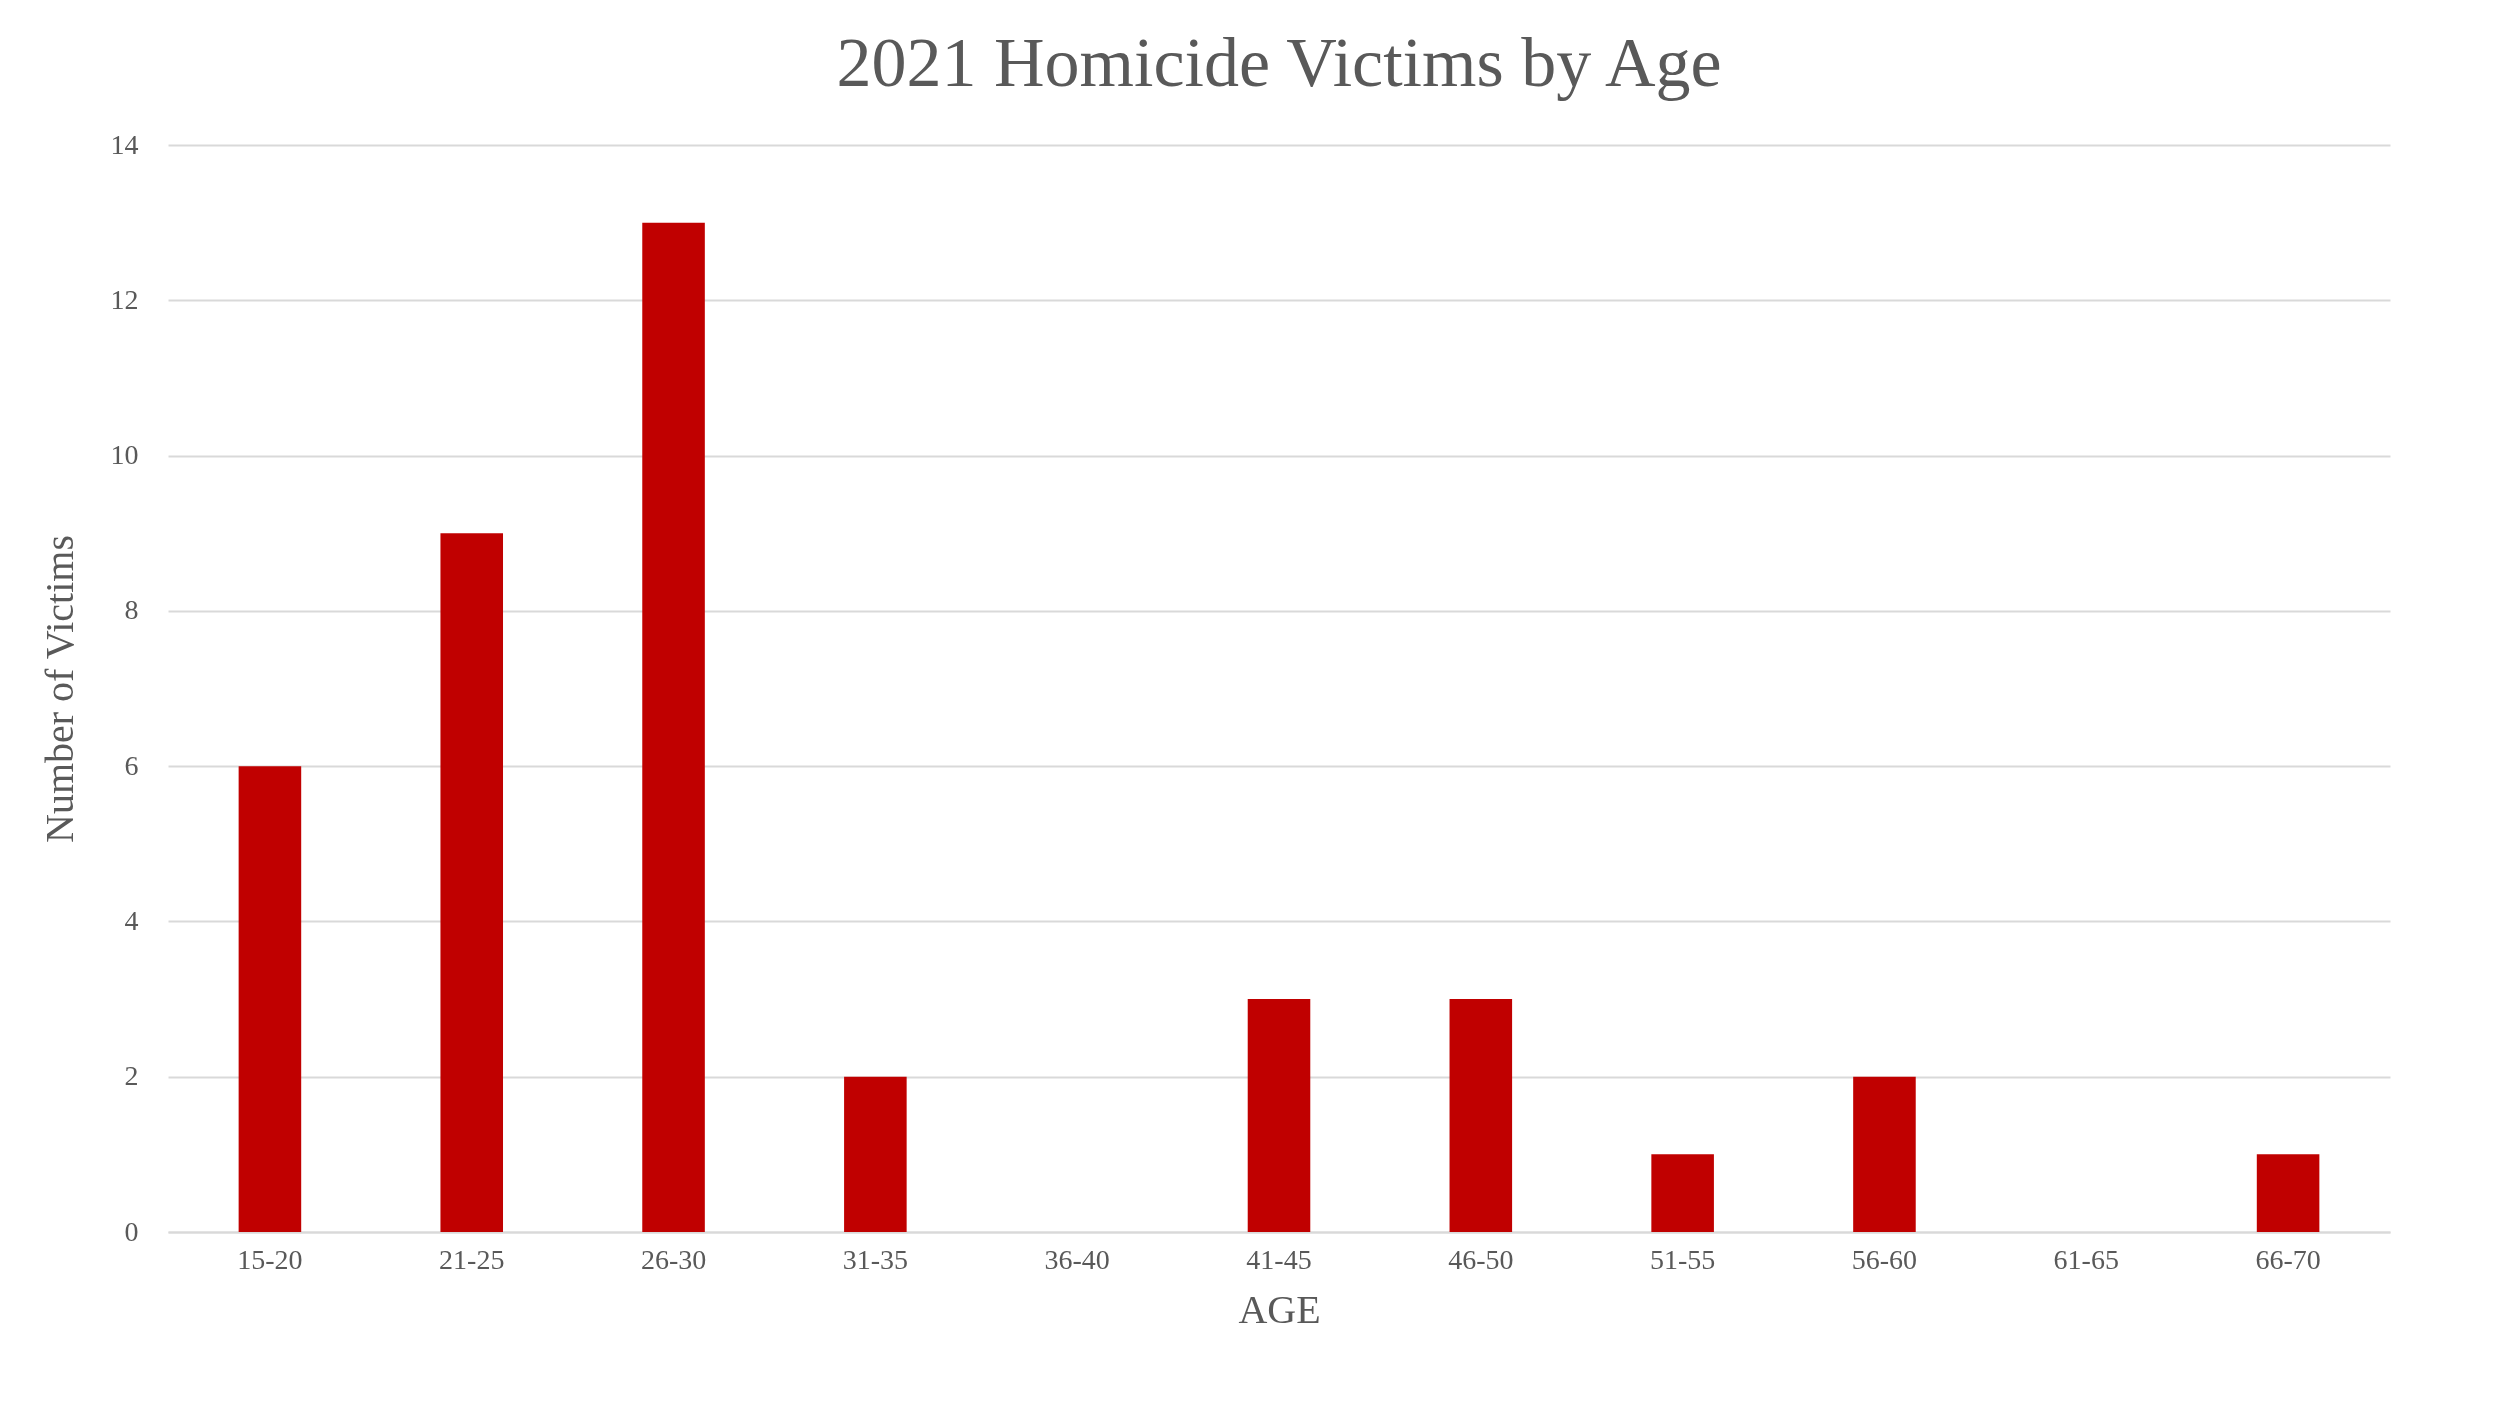 The width and height of the screenshot is (2497, 1411). Describe the element at coordinates (1279, 1259) in the screenshot. I see `x-tick-label: 41-45` at that location.